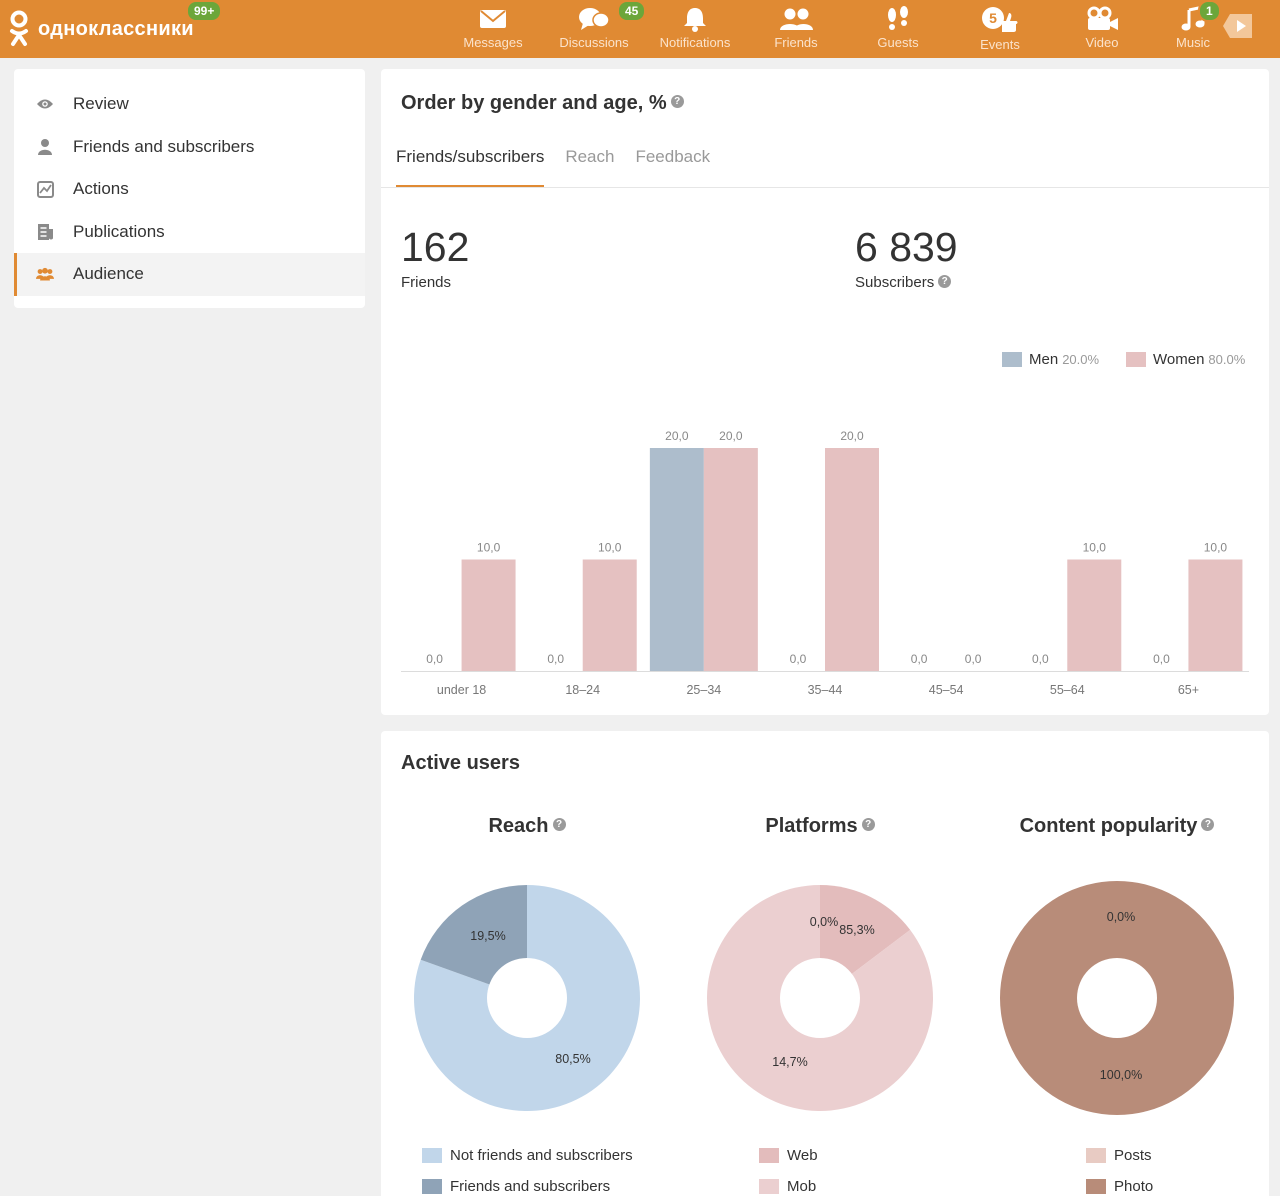 The width and height of the screenshot is (1280, 1196). What do you see at coordinates (824, 998) in the screenshot?
I see `active-users-pies: 80,5%19,5%14,7%85,3%0,0% 0,0%100,0%` at bounding box center [824, 998].